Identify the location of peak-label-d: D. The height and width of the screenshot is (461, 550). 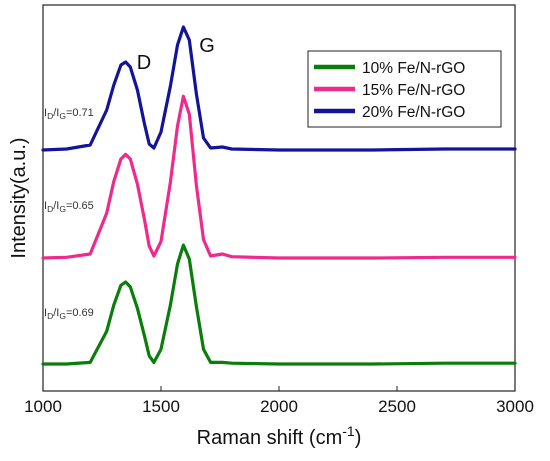
(144, 63).